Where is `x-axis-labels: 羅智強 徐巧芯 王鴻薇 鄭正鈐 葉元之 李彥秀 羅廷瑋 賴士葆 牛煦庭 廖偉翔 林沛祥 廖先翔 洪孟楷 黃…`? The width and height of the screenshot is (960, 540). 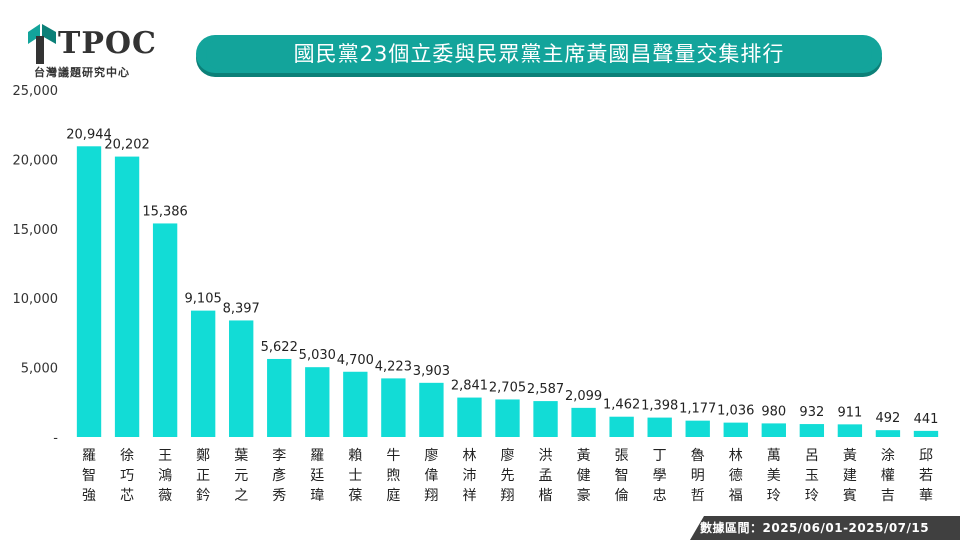
x-axis-labels: 羅智強 徐巧芯 王鴻薇 鄭正鈐 葉元之 李彥秀 羅廷瑋 賴士葆 牛煦庭 廖偉翔 林沛祥 廖先翔 洪孟楷 黃… is located at coordinates (507, 475).